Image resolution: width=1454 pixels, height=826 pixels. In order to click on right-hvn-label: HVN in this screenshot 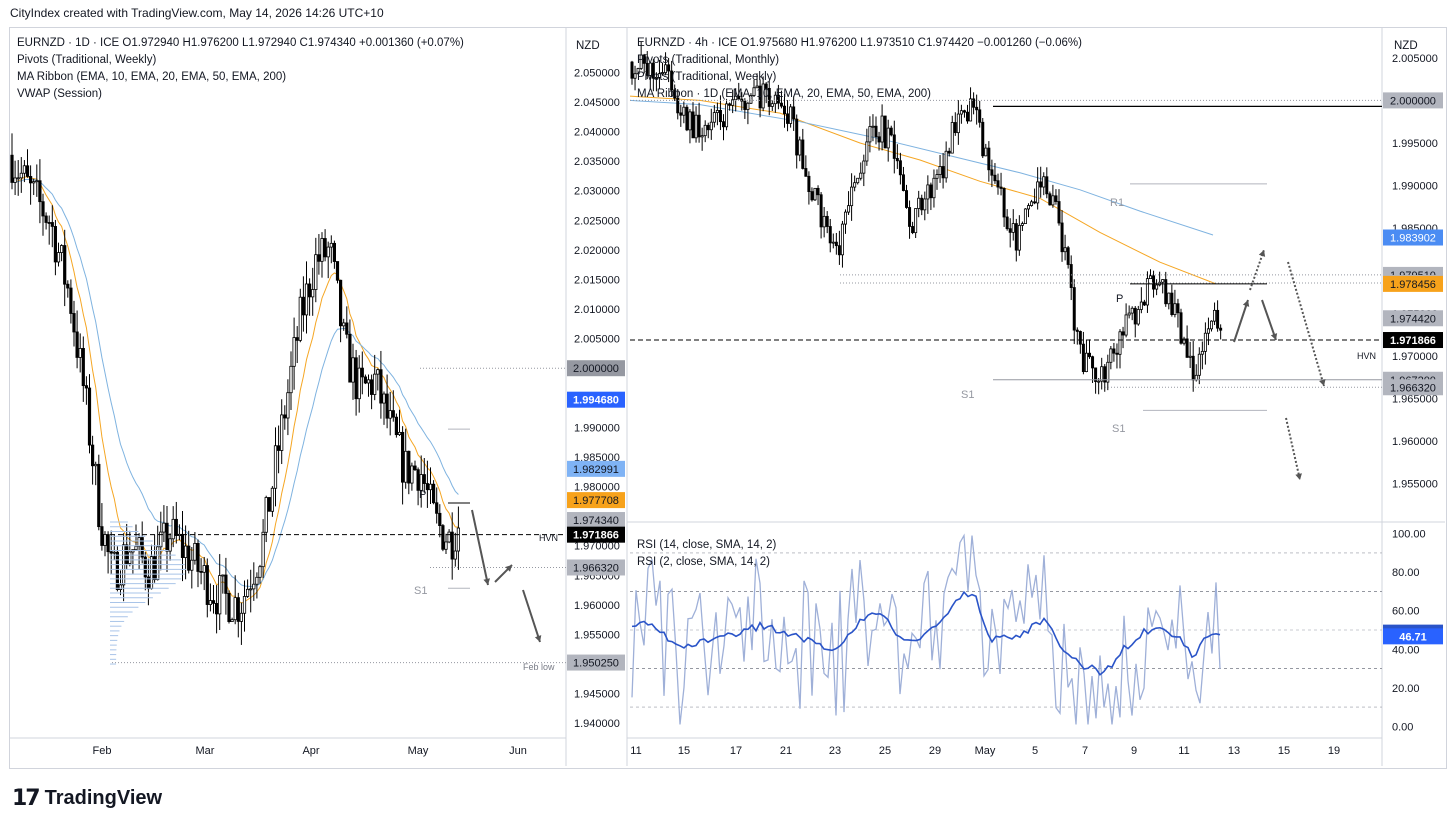, I will do `click(1366, 356)`.